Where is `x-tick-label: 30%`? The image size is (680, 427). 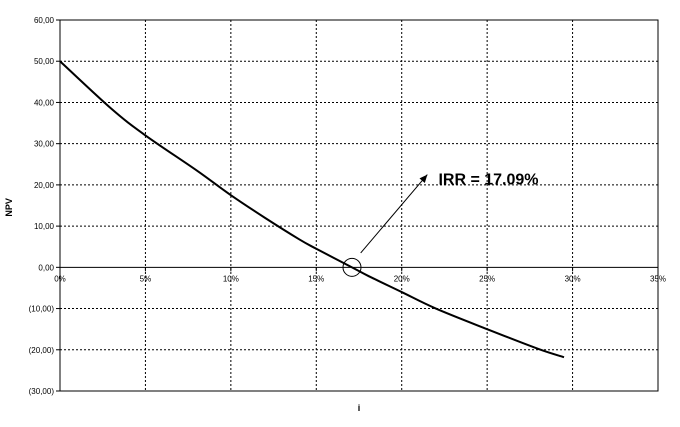
x-tick-label: 30% is located at coordinates (573, 278).